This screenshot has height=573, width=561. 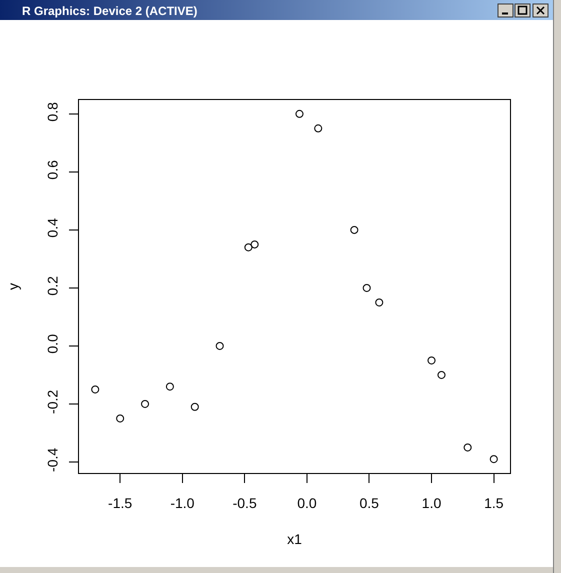 I want to click on y-tick-label: 0.0, so click(x=52, y=344).